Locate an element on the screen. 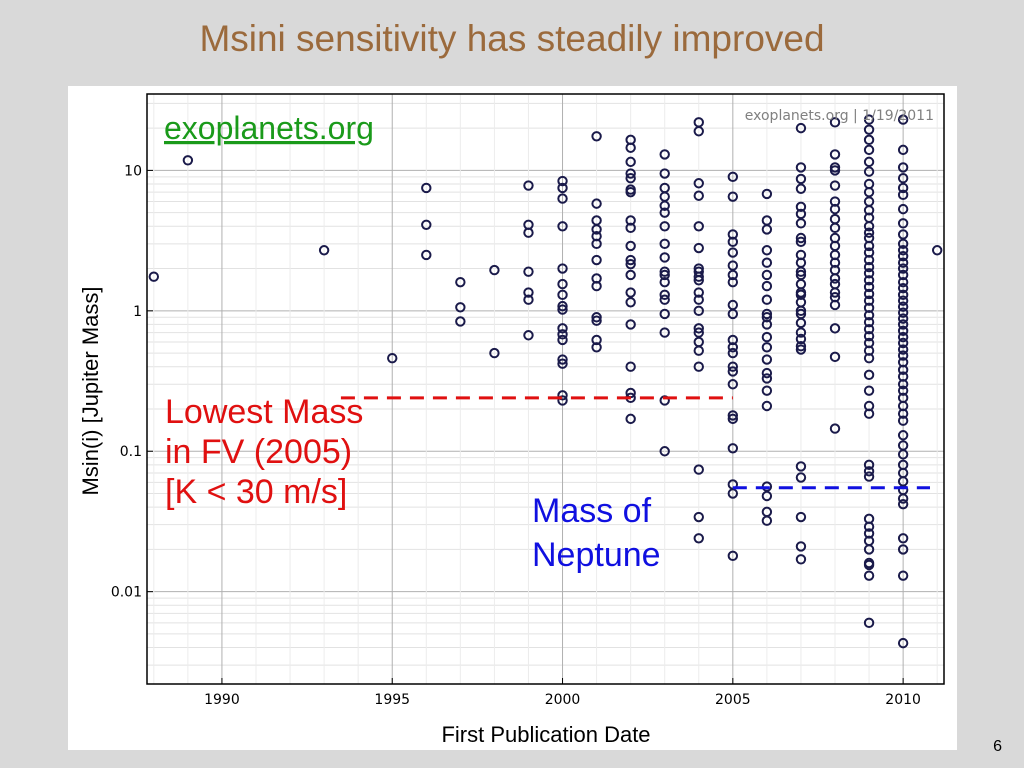  chart-credit: exoplanets.org | 1/19/2011 is located at coordinates (839, 116).